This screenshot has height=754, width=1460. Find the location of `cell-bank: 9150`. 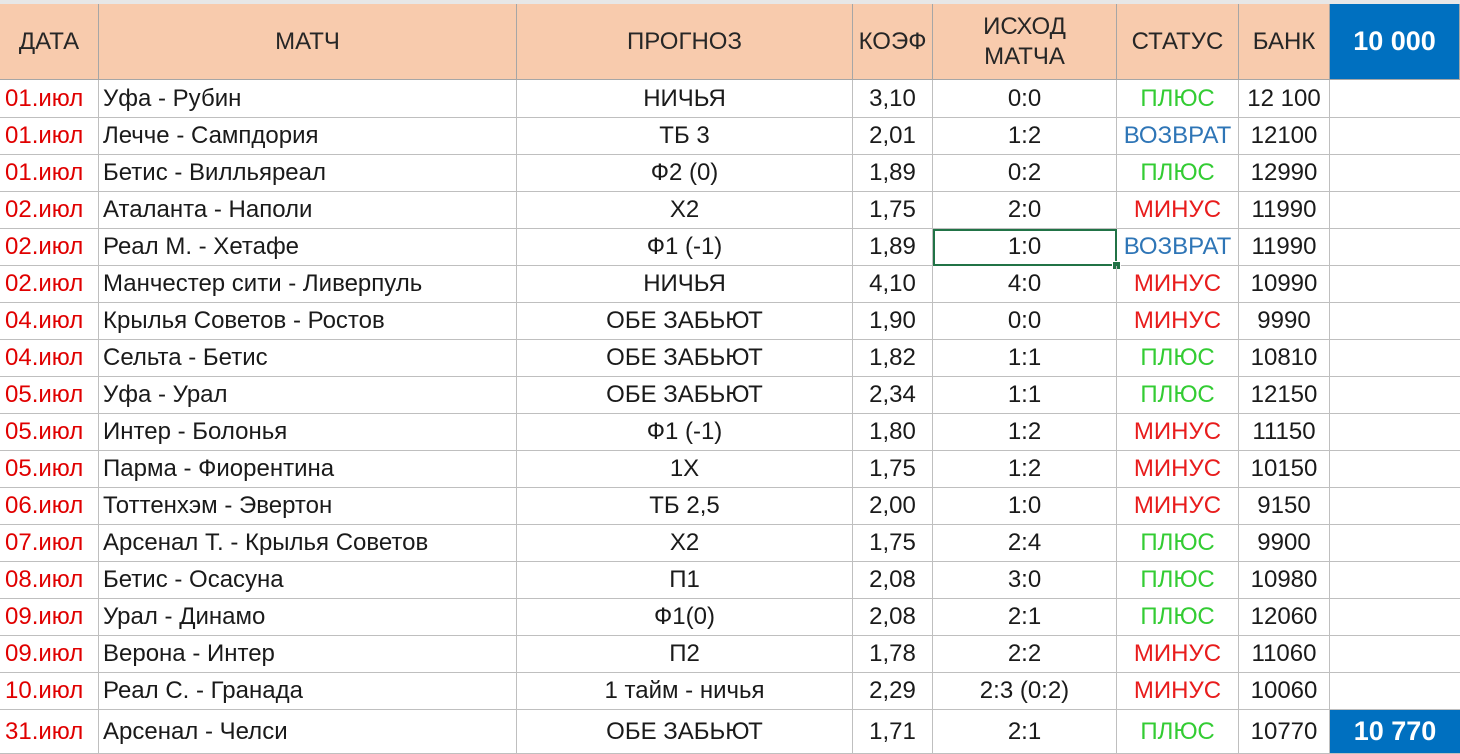

cell-bank: 9150 is located at coordinates (1284, 506).